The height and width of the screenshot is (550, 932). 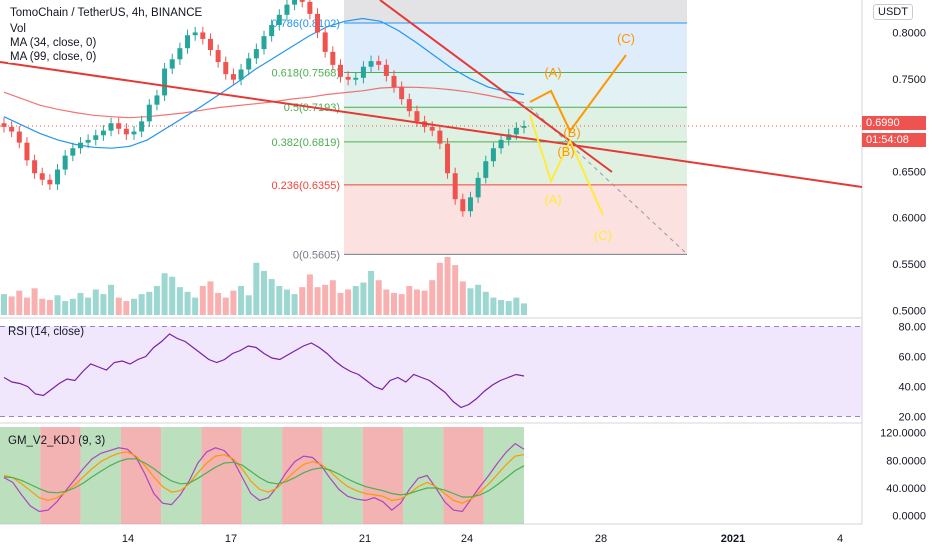 What do you see at coordinates (18, 29) in the screenshot?
I see `volume-legend: Vol` at bounding box center [18, 29].